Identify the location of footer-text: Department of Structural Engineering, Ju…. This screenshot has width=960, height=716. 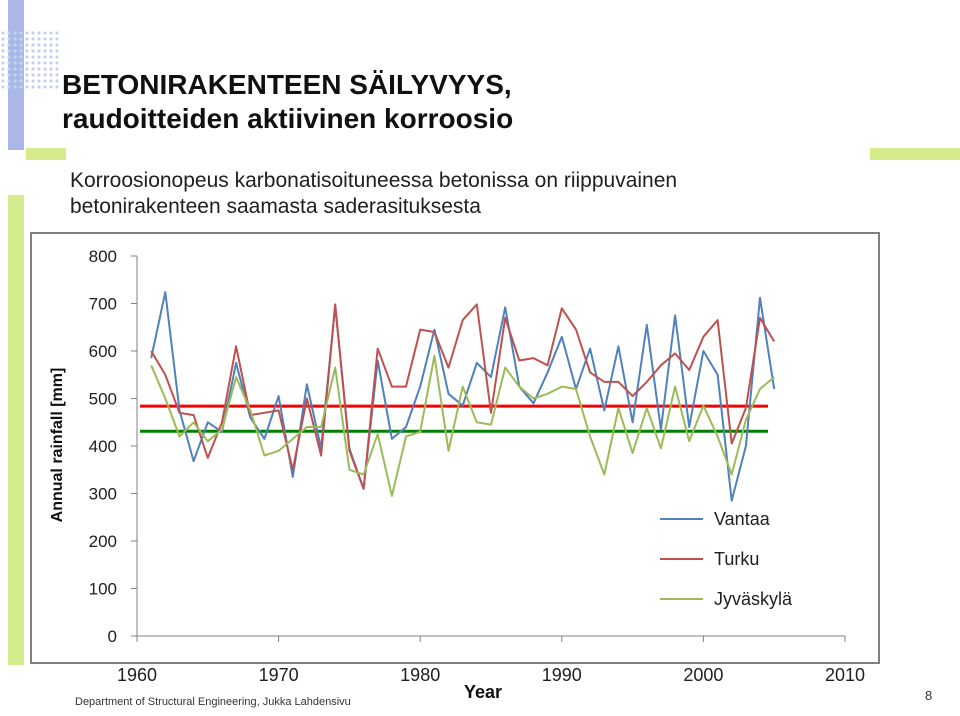
(213, 702).